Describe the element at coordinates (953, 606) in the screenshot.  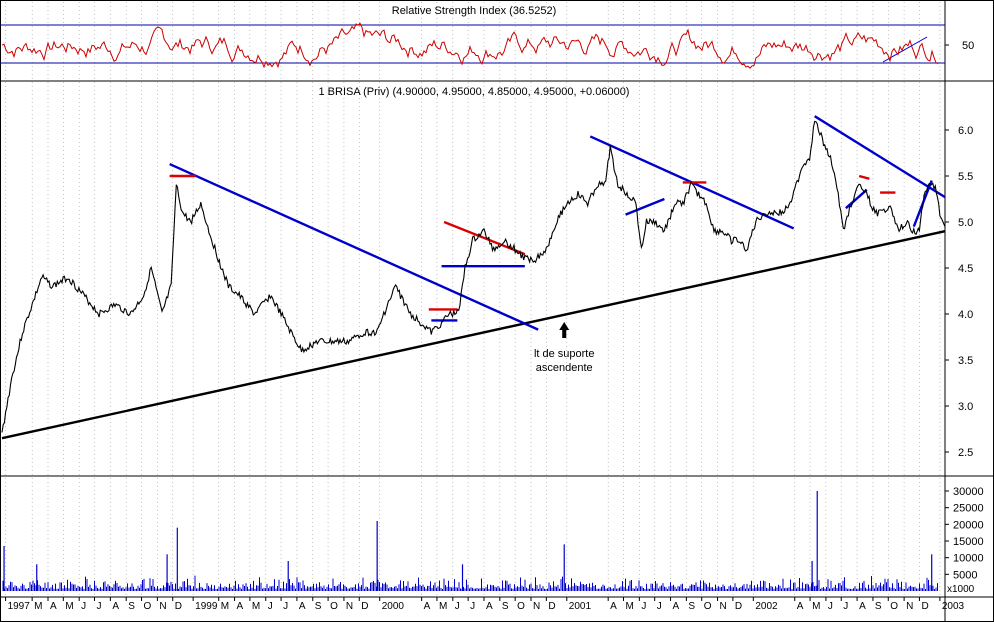
I see `month-tick-label: 2003` at that location.